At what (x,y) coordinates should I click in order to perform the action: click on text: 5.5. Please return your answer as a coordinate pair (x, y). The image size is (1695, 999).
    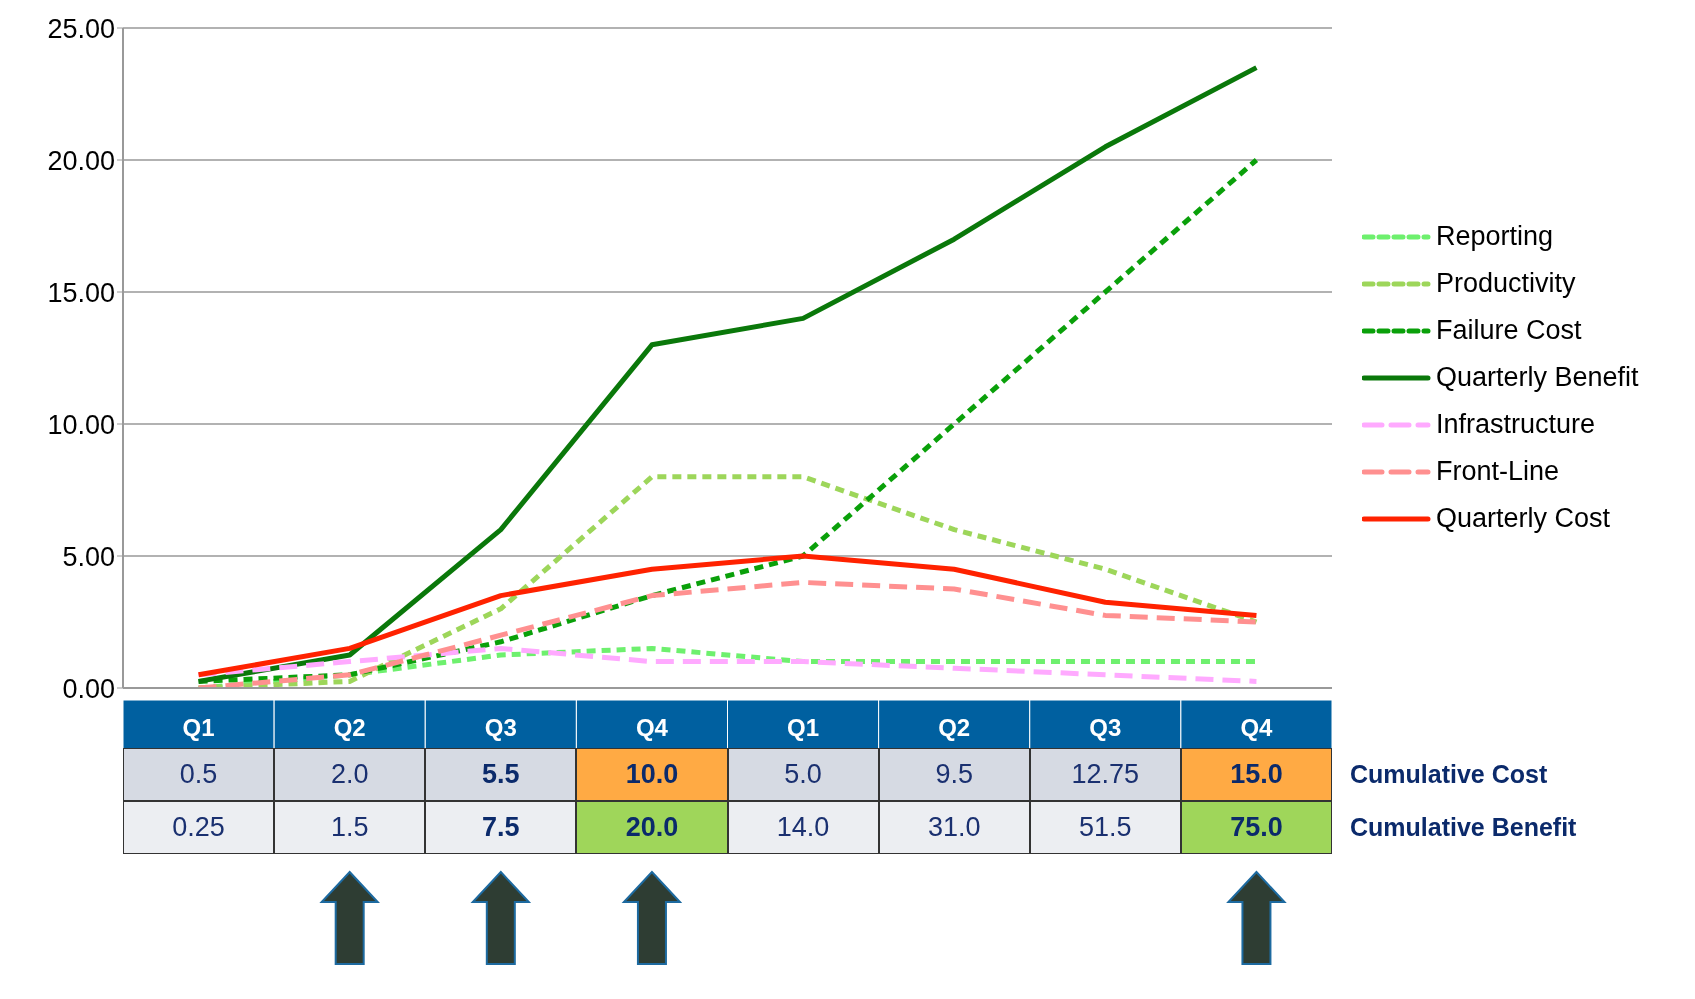
    Looking at the image, I should click on (501, 774).